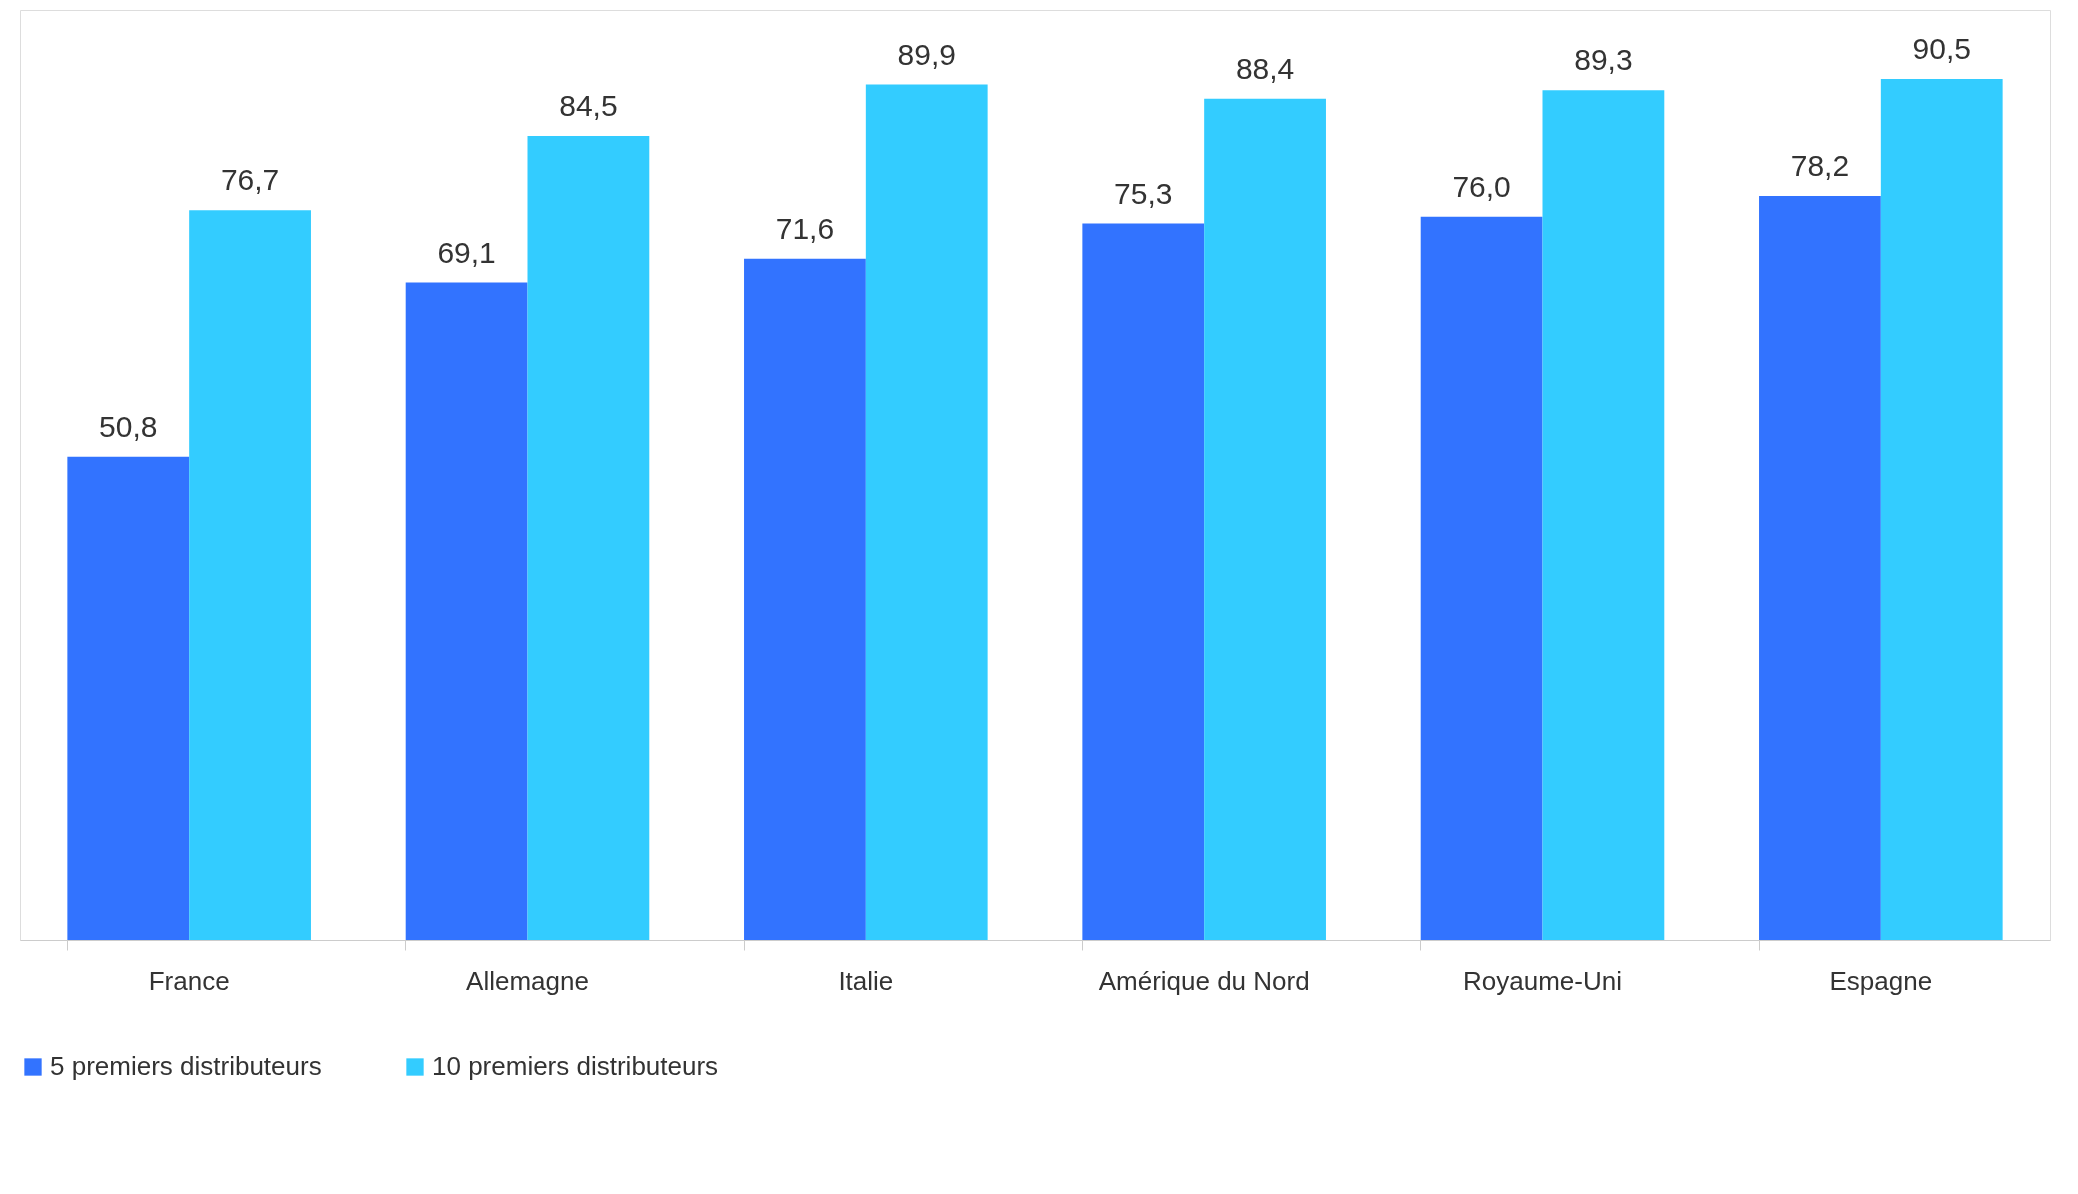 The width and height of the screenshot is (2078, 1194). Describe the element at coordinates (250, 180) in the screenshot. I see `data-label: 76,7` at that location.